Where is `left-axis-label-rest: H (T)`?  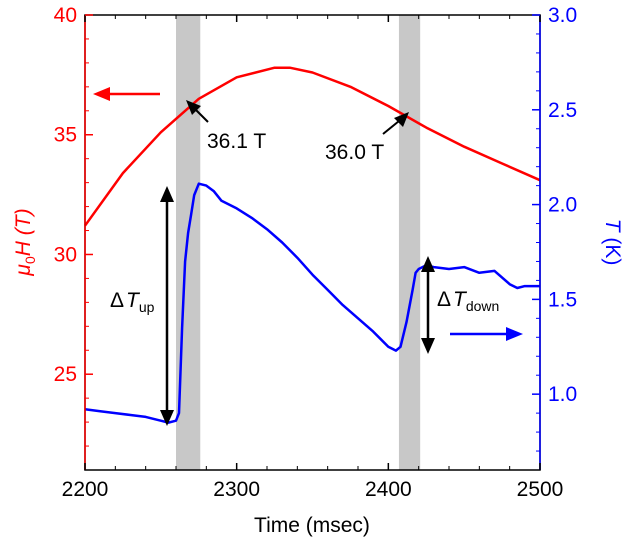 left-axis-label-rest: H (T) is located at coordinates (23, 232).